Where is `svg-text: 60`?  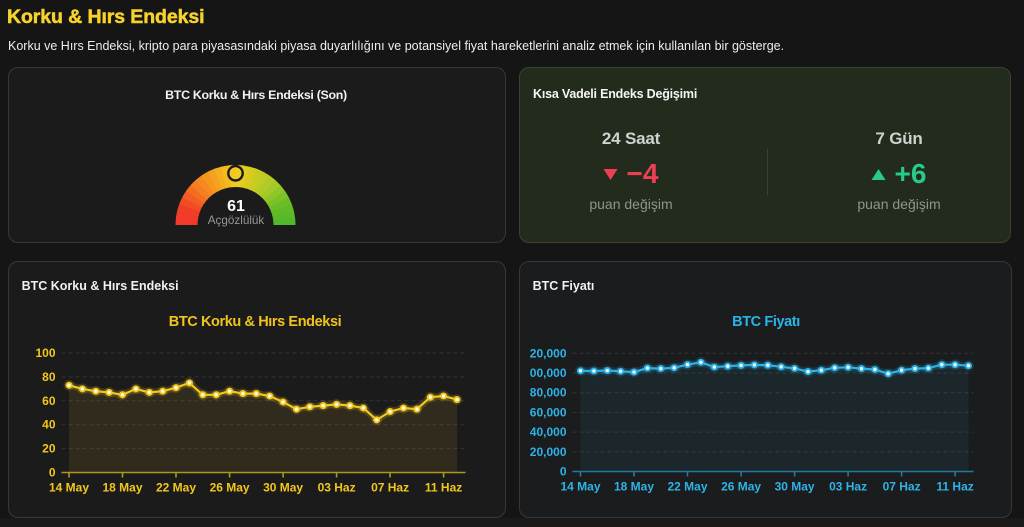
svg-text: 60 is located at coordinates (49, 401).